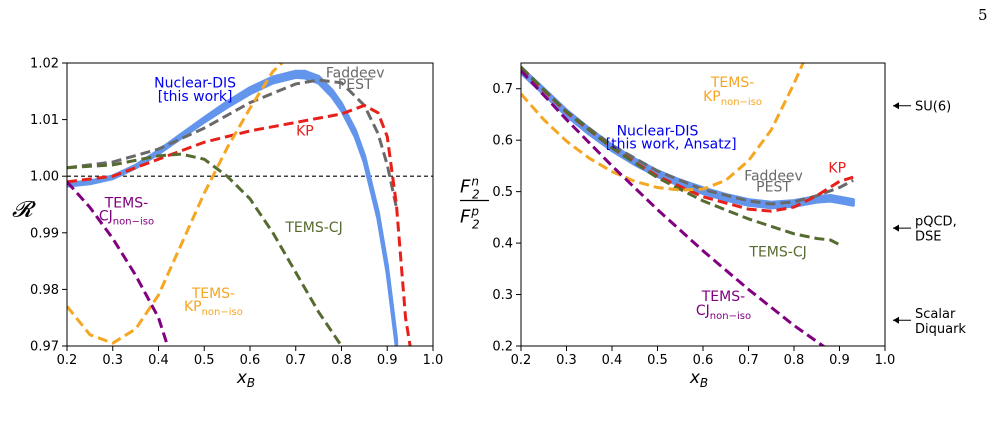 This screenshot has width=1000, height=422. Describe the element at coordinates (928, 237) in the screenshot. I see `side-label: DSE` at that location.